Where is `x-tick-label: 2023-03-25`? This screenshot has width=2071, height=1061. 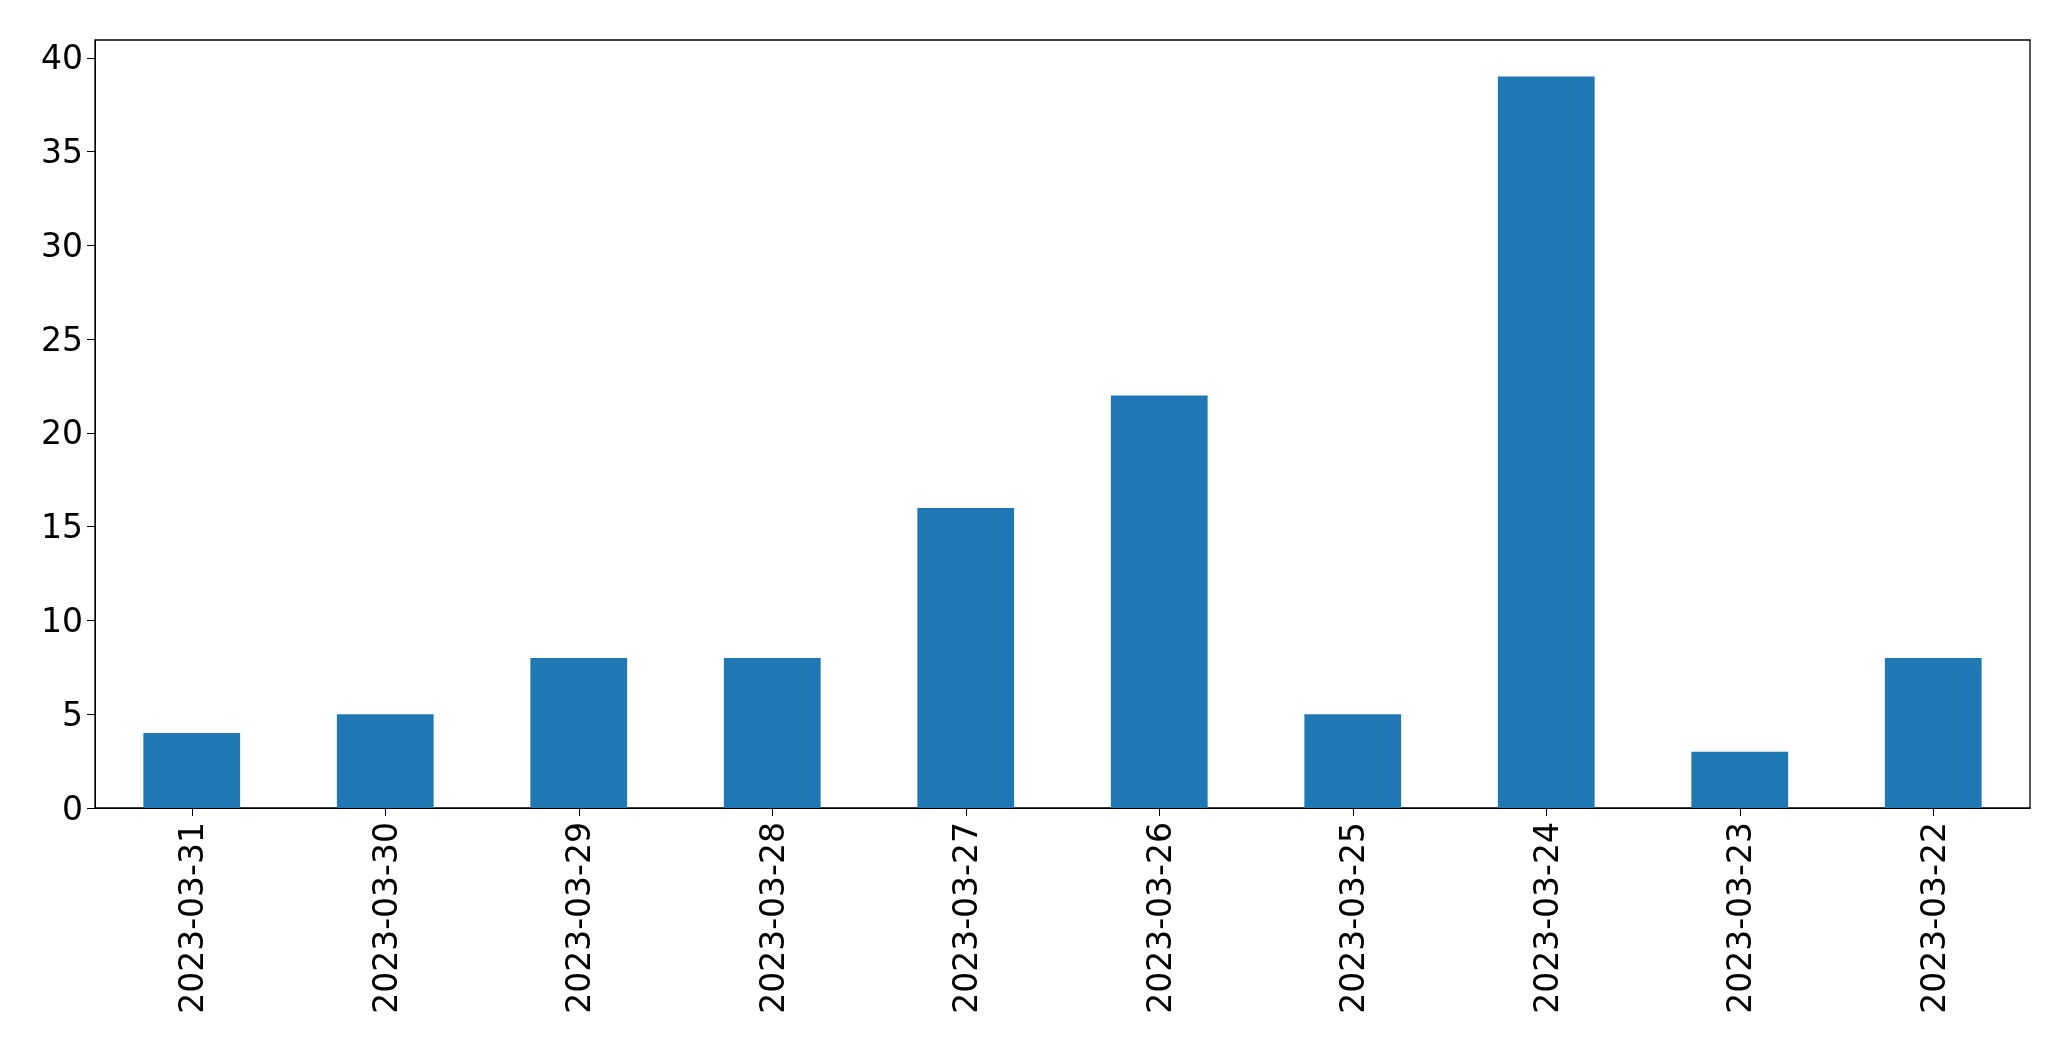 x-tick-label: 2023-03-25 is located at coordinates (1353, 918).